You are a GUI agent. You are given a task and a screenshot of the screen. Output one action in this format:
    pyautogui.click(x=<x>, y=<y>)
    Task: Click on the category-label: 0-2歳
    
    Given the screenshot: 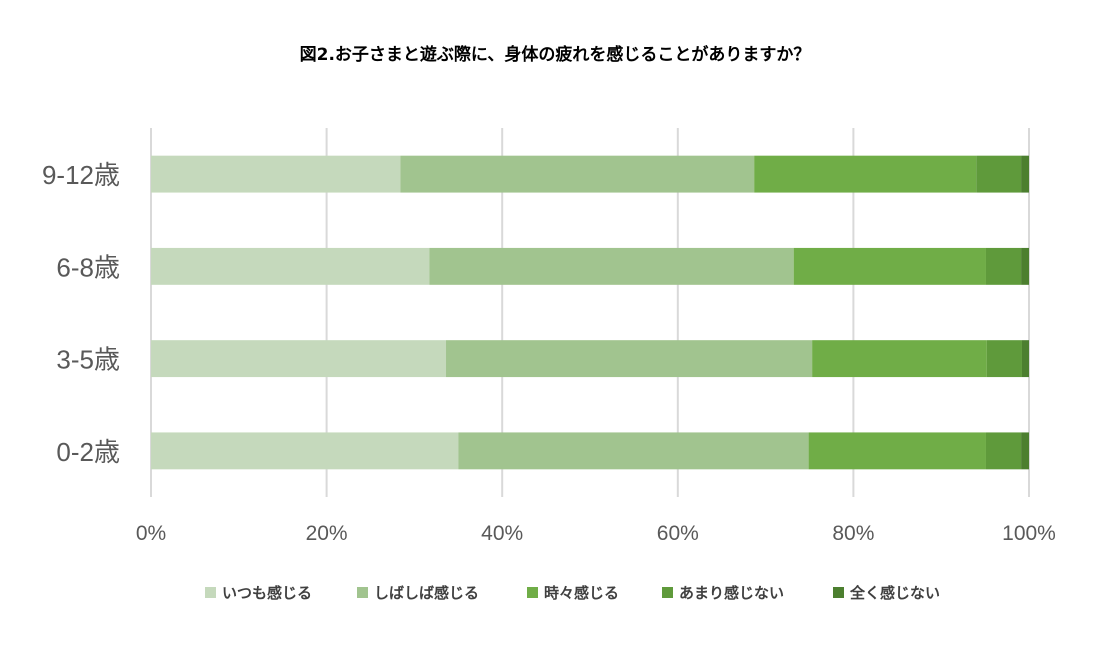 What is the action you would take?
    pyautogui.click(x=88, y=452)
    